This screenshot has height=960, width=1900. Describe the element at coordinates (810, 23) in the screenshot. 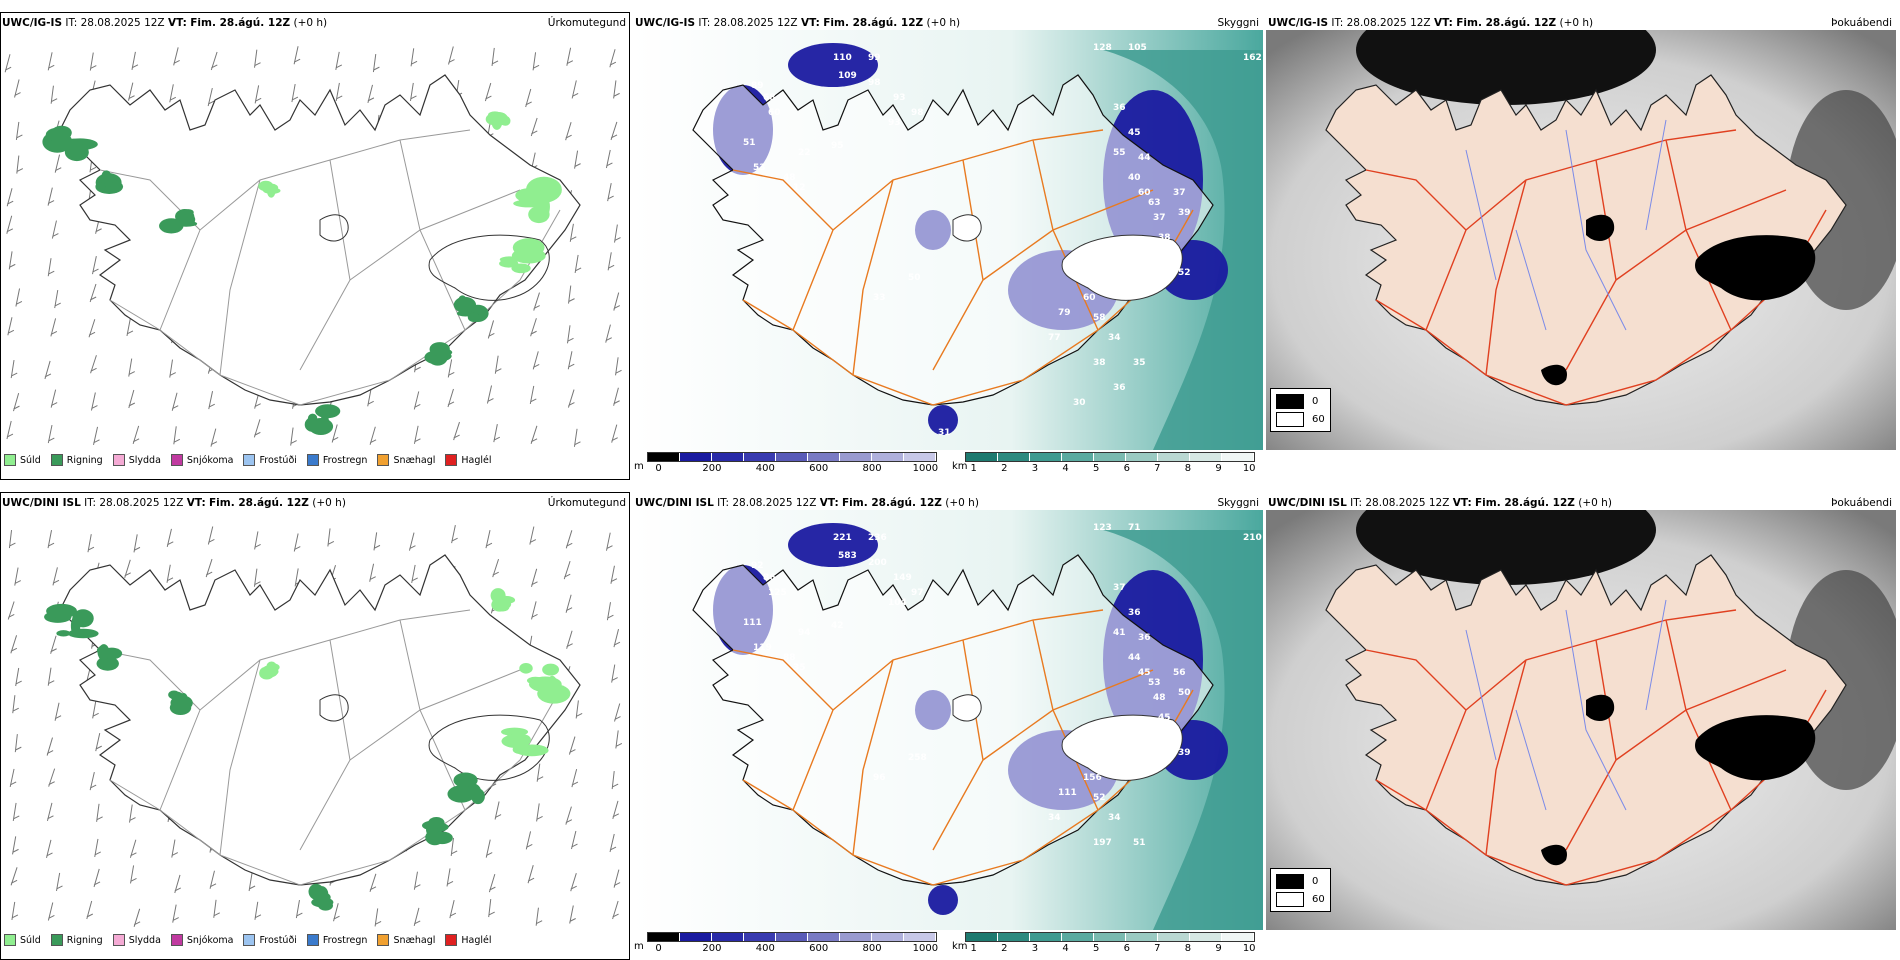

I see `vt-label: VT:` at that location.